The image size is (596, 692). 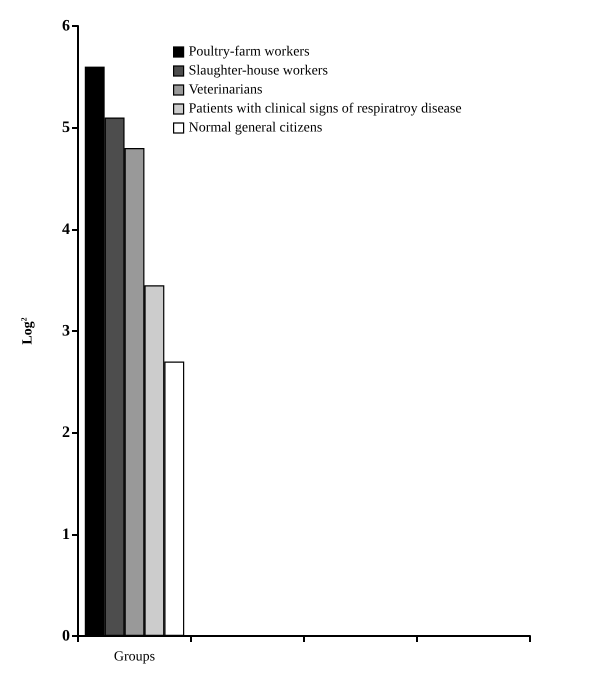 I want to click on legend-label: Slaughter-house workers, so click(x=258, y=71).